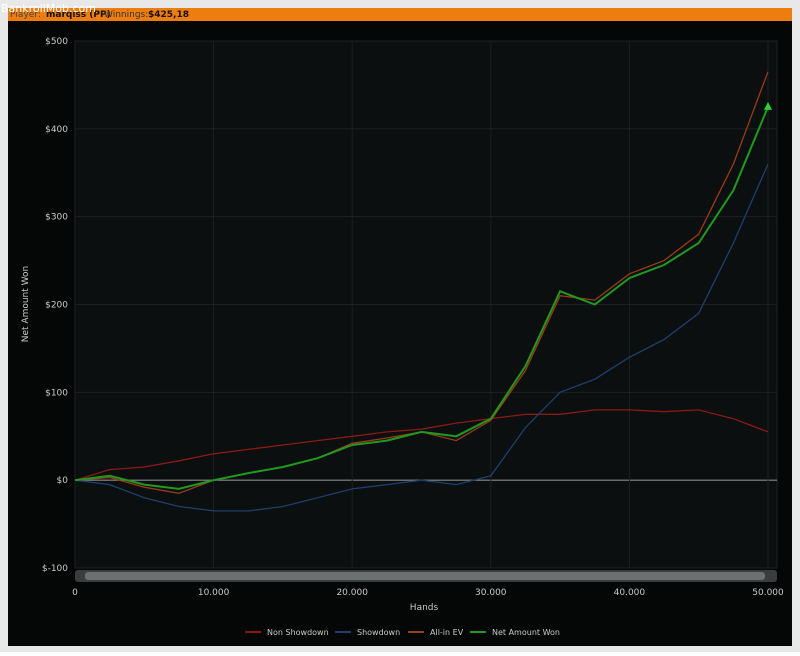  Describe the element at coordinates (447, 632) in the screenshot. I see `legend-label: All-in EV` at that location.